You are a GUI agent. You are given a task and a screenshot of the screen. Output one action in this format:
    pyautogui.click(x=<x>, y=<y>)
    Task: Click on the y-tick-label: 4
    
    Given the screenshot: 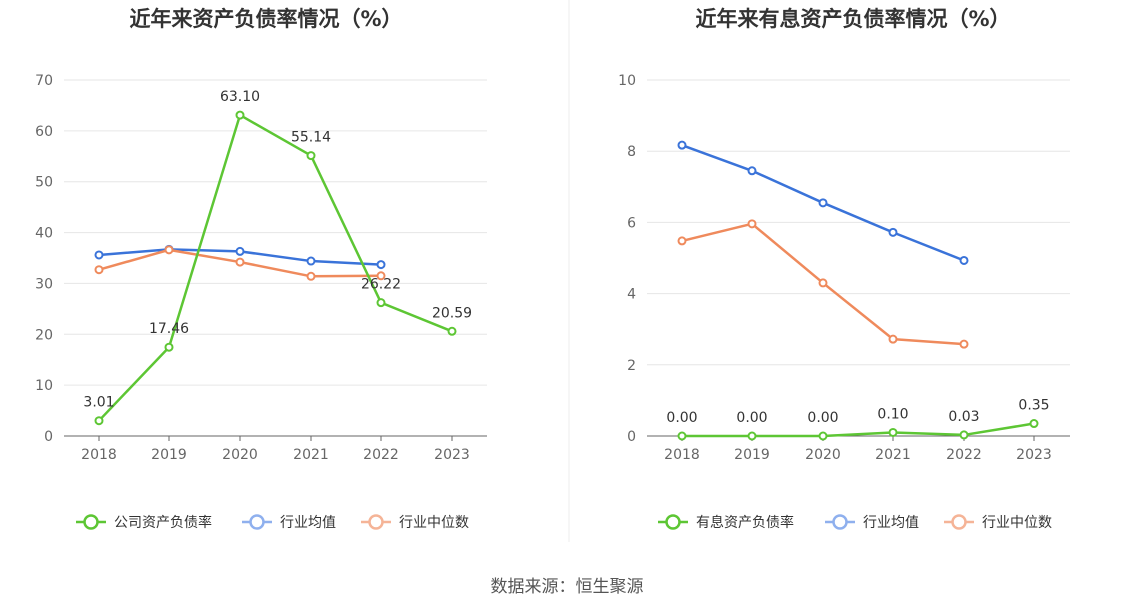 What is the action you would take?
    pyautogui.click(x=631, y=295)
    